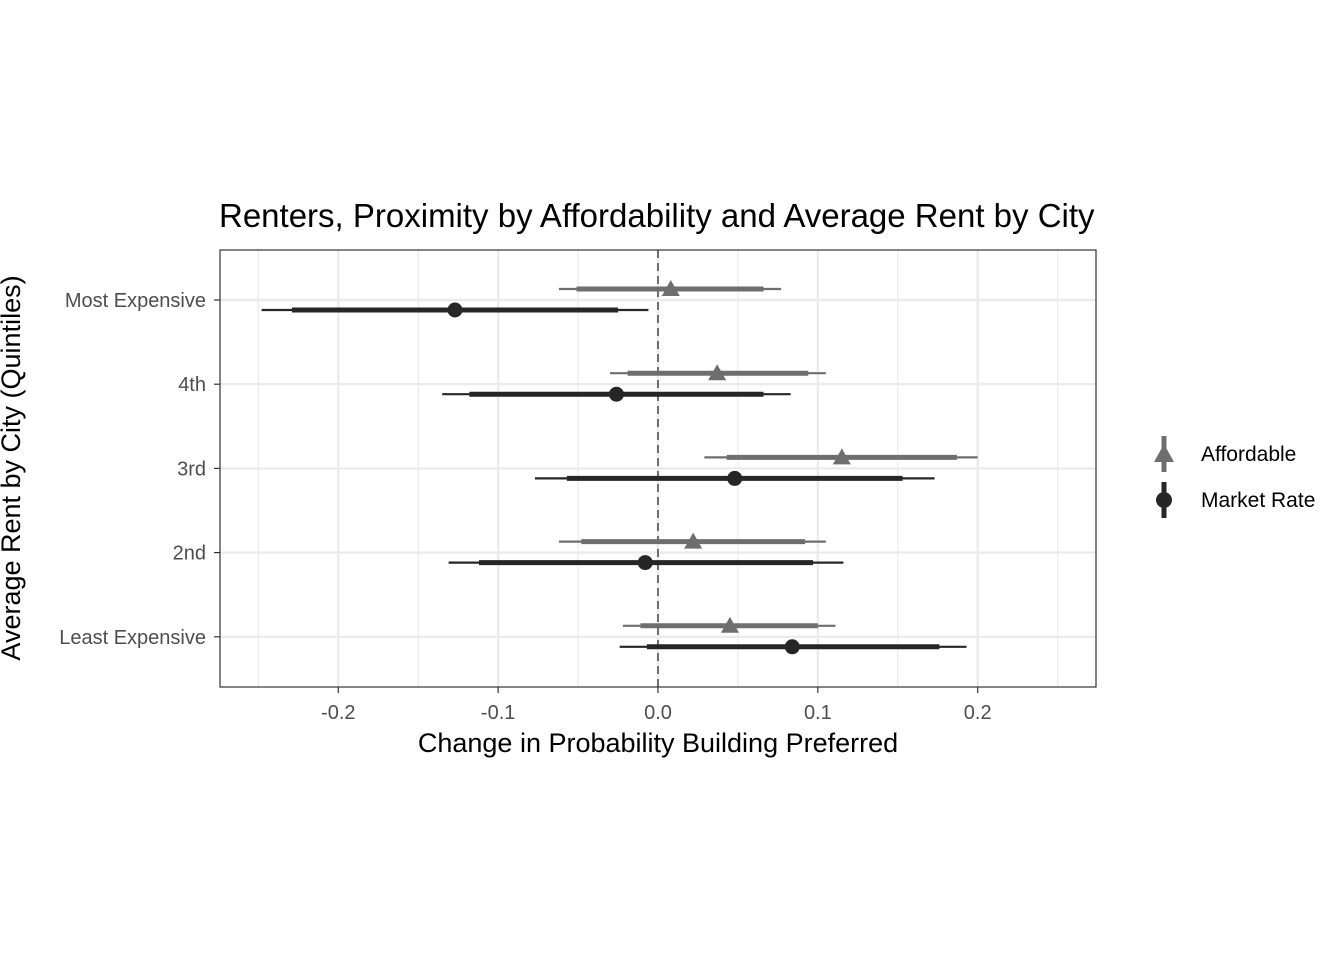  Describe the element at coordinates (1248, 454) in the screenshot. I see `legend-label-affordable: Affordable` at that location.